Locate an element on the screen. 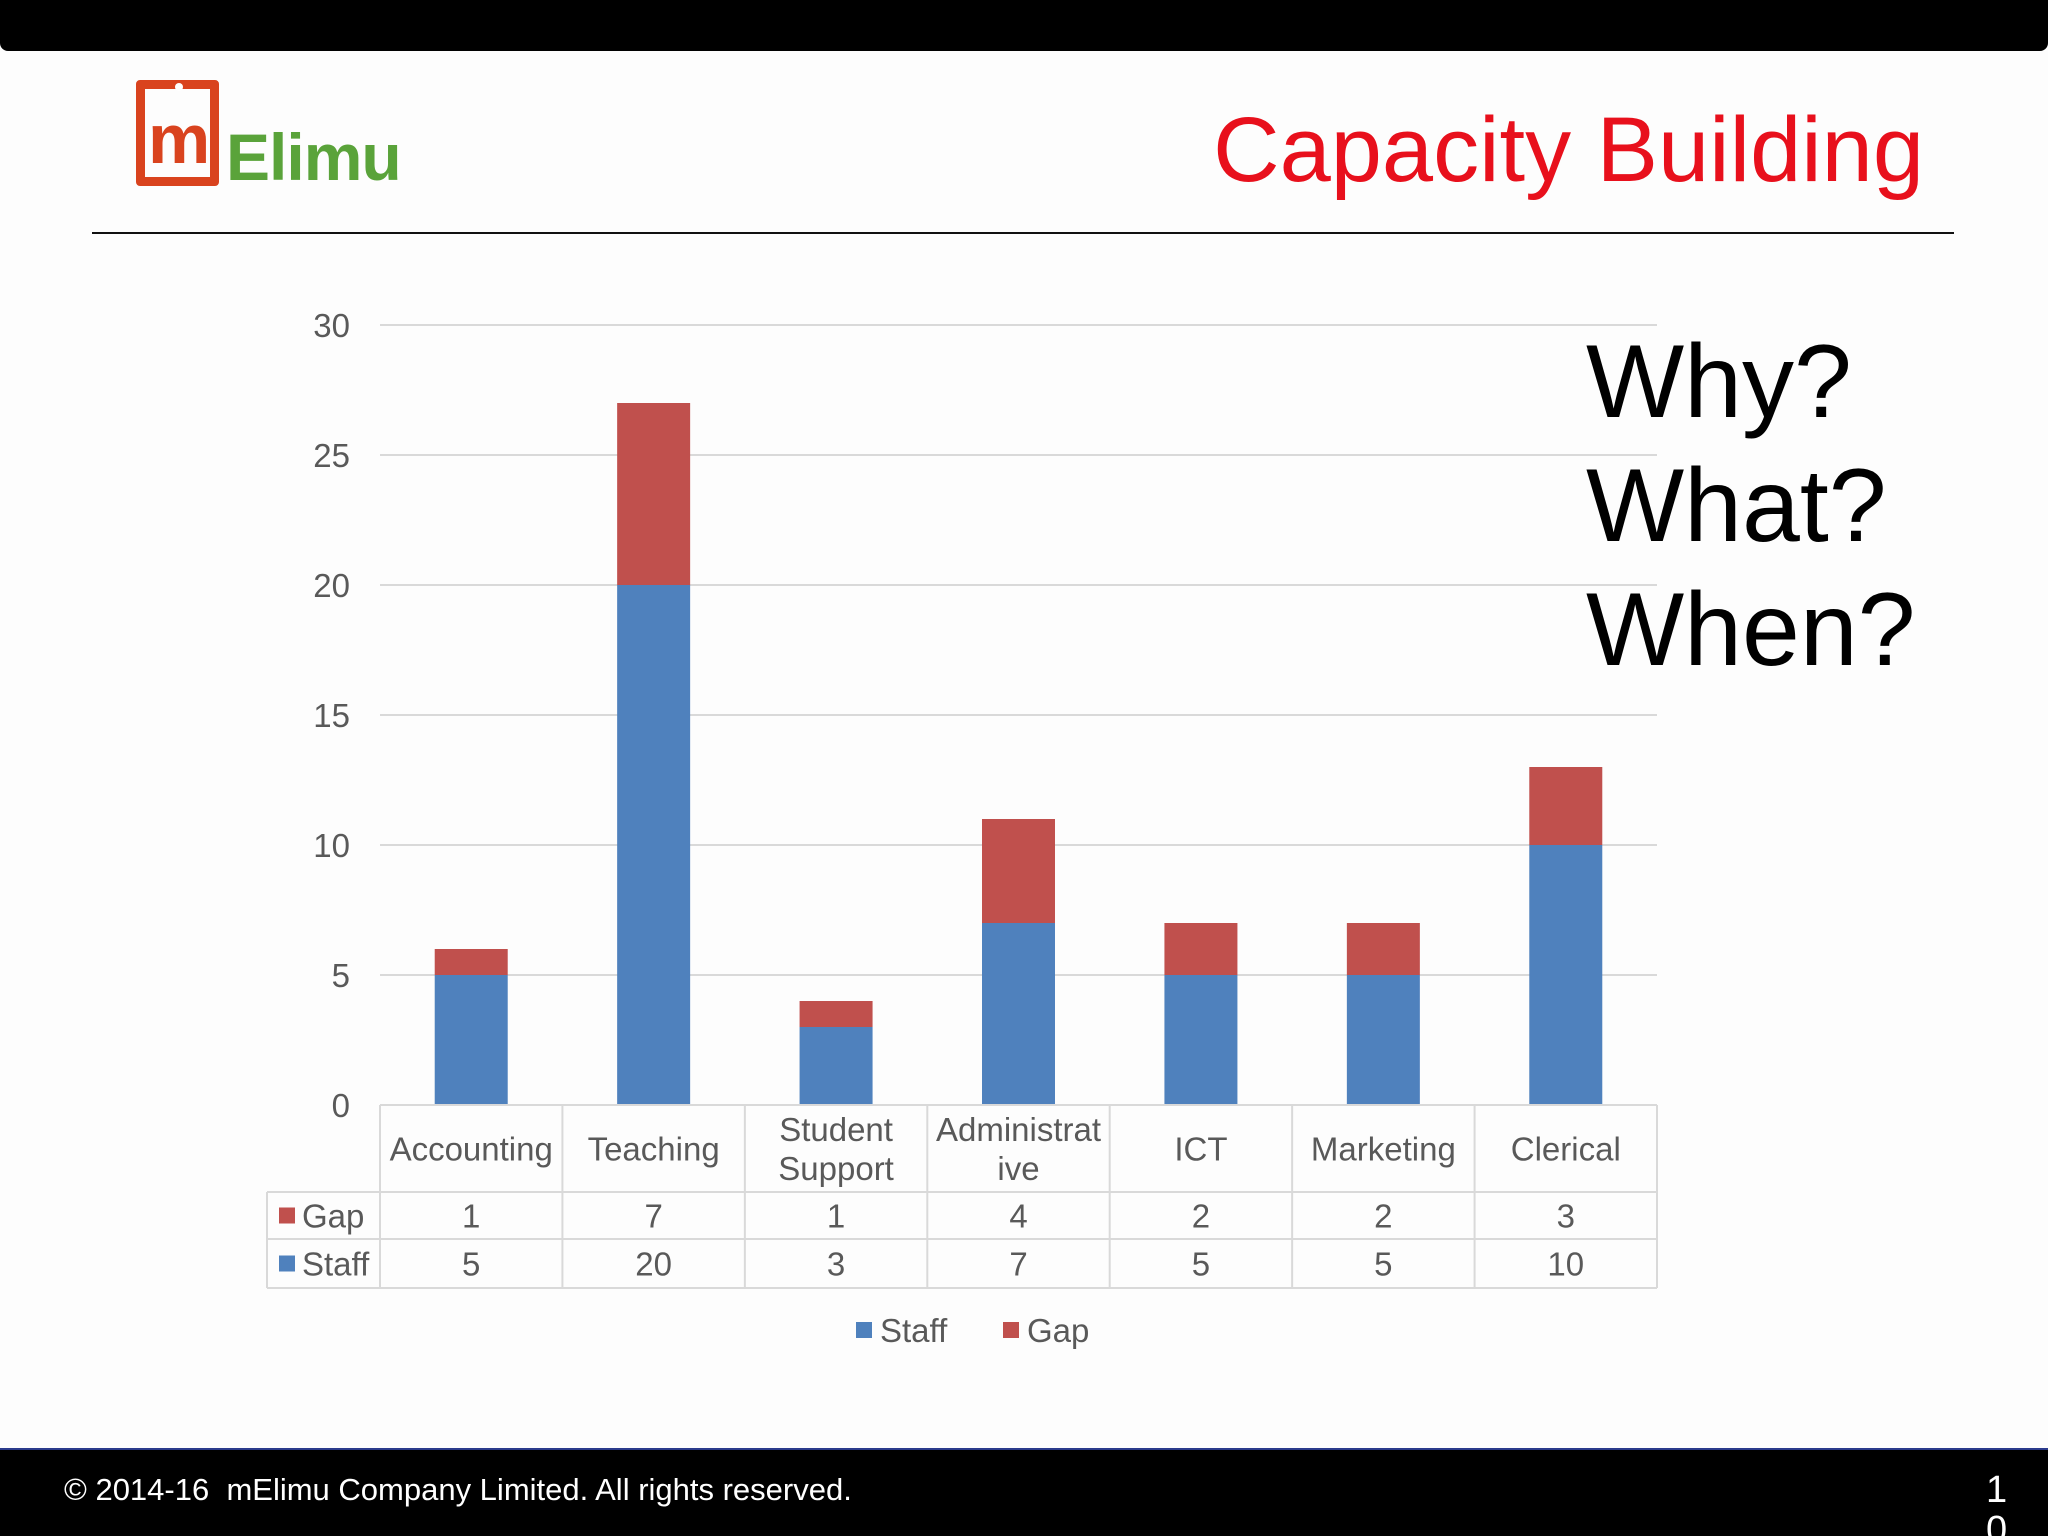 The image size is (2048, 1536). category-label: Accounting is located at coordinates (471, 1149).